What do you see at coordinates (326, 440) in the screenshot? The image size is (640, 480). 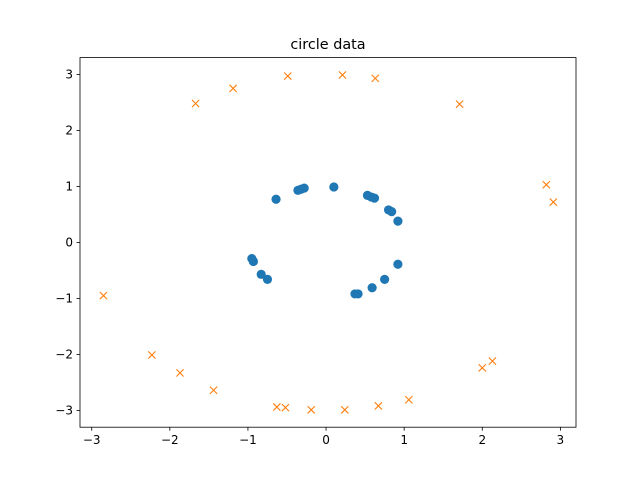 I see `x-tick-label: 0` at bounding box center [326, 440].